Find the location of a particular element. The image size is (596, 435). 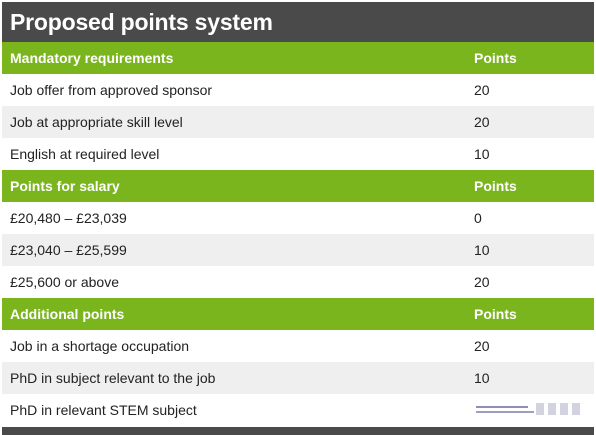

row-label: PhD in relevant STEM subject is located at coordinates (235, 410).